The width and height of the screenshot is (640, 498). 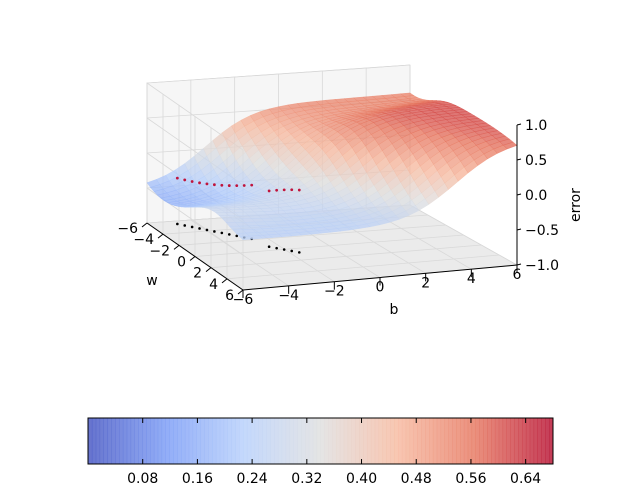 I want to click on error-tick-label: −1.0, so click(x=542, y=266).